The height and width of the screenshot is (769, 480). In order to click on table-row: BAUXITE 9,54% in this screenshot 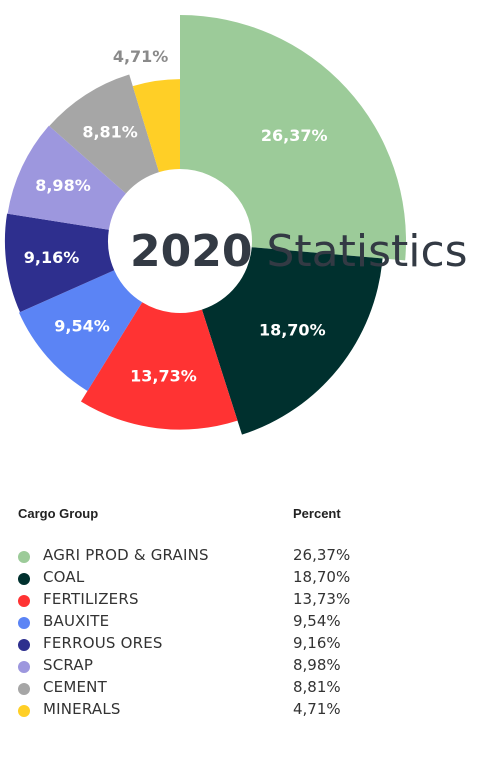, I will do `click(238, 623)`.